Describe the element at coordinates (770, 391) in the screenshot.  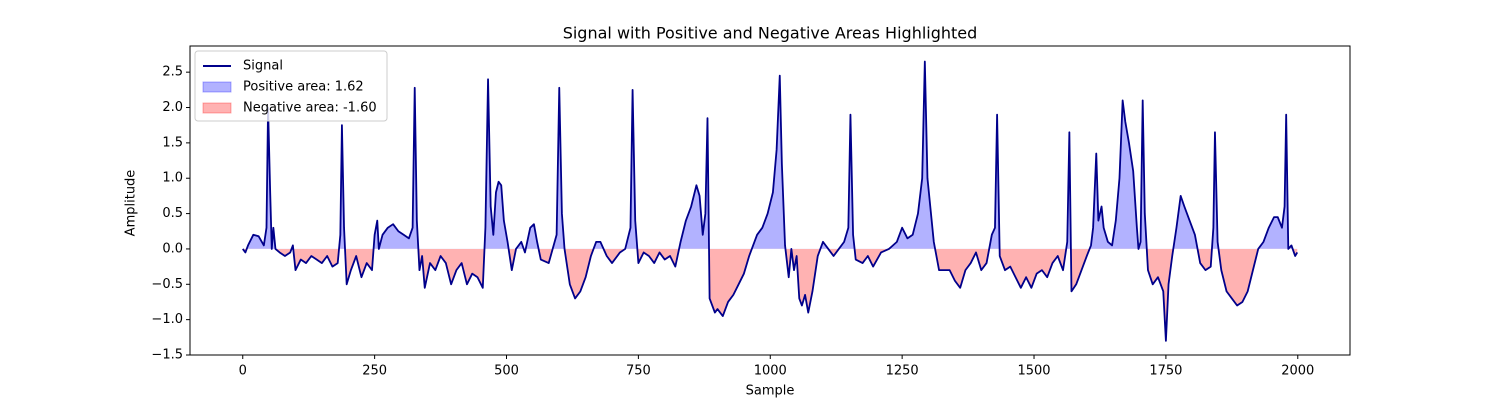
I see `x-axis-label: Sample` at that location.